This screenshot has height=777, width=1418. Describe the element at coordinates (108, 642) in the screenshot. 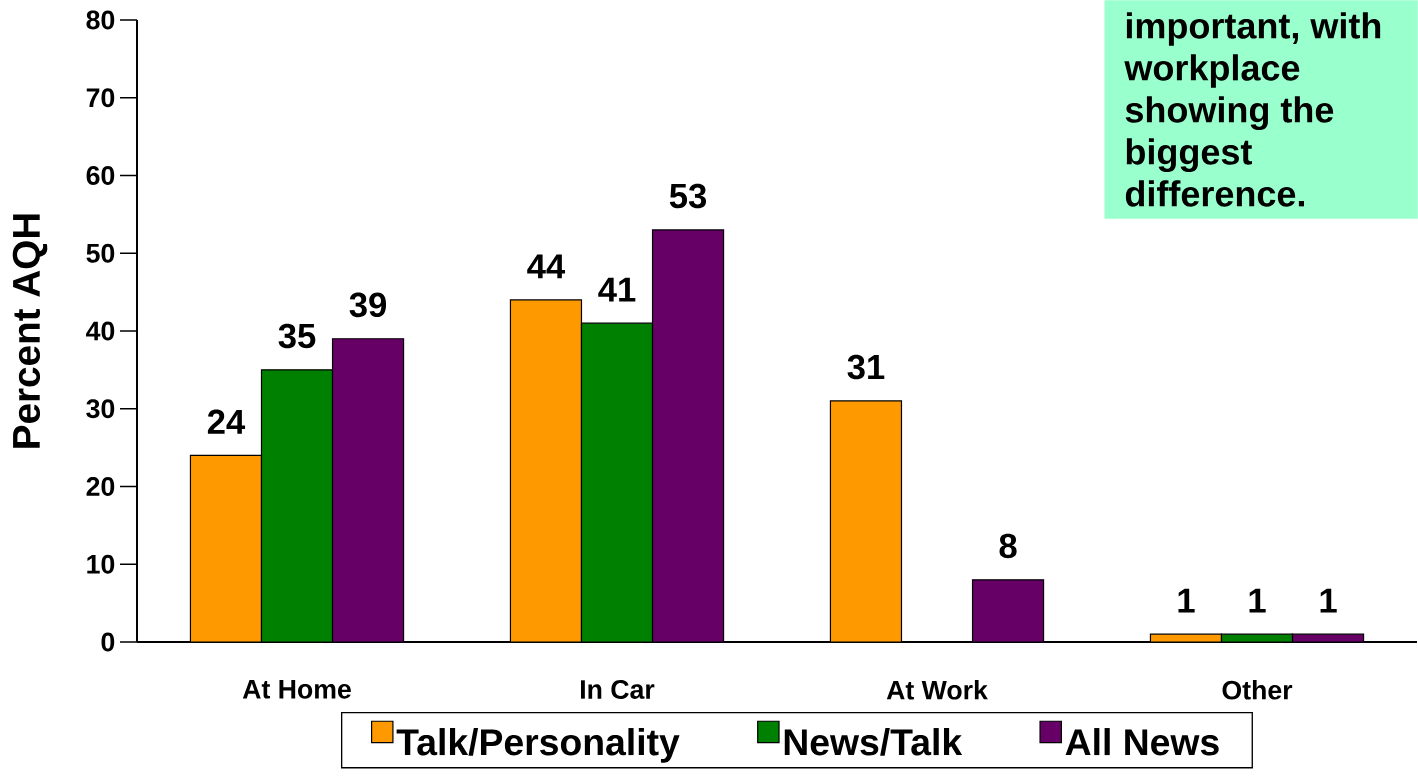

I see `y-tick-label: 0` at that location.